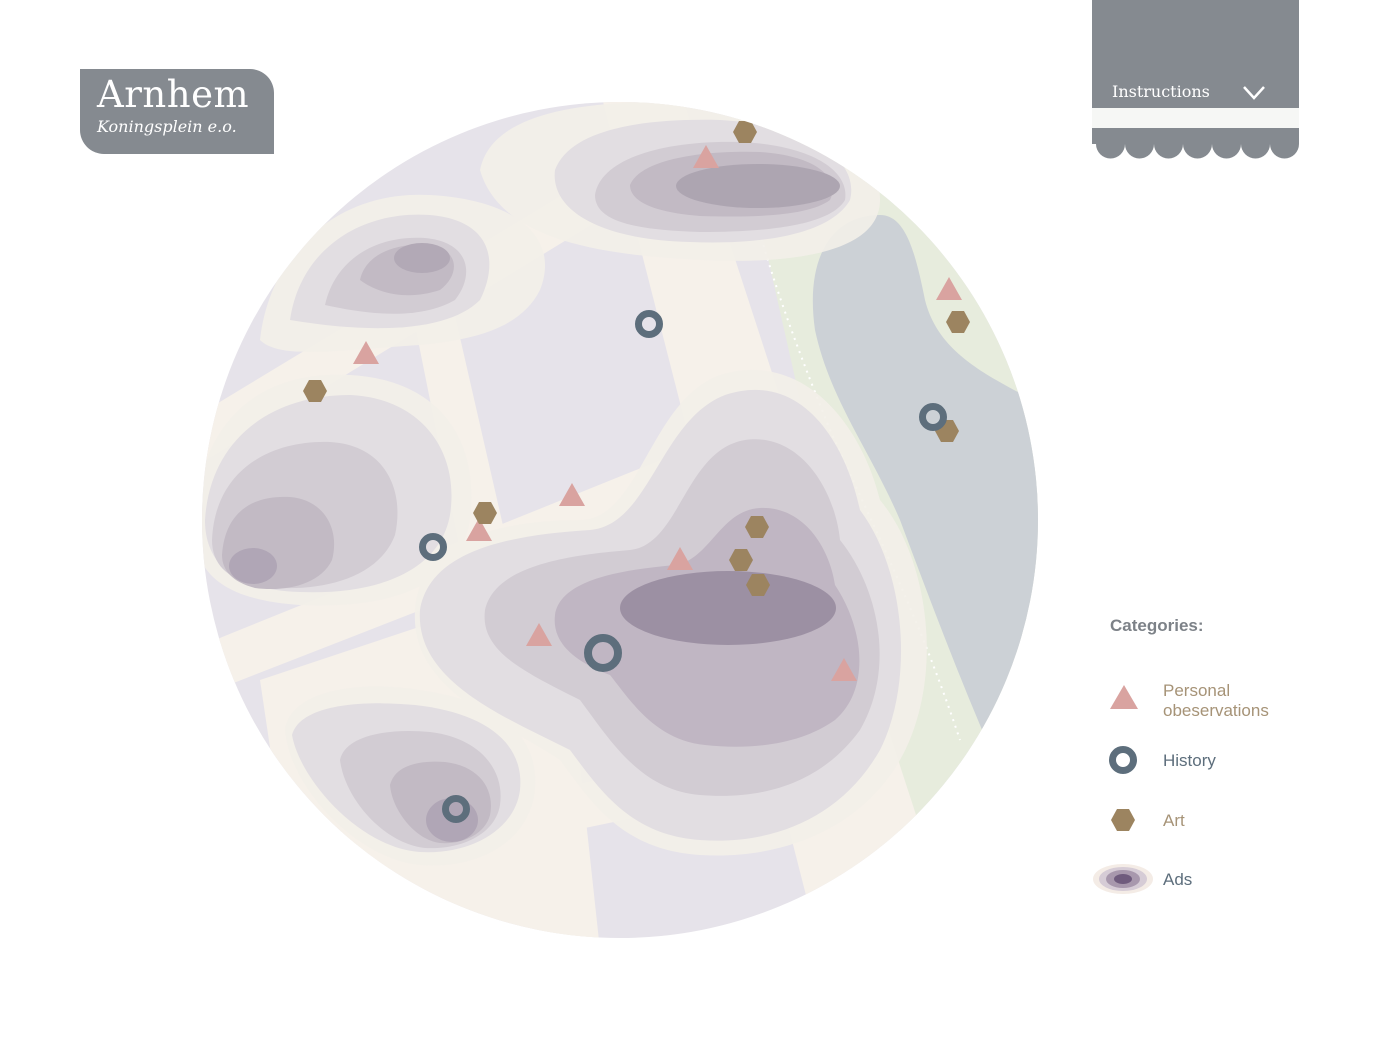  I want to click on city-title: Arnhem, so click(173, 94).